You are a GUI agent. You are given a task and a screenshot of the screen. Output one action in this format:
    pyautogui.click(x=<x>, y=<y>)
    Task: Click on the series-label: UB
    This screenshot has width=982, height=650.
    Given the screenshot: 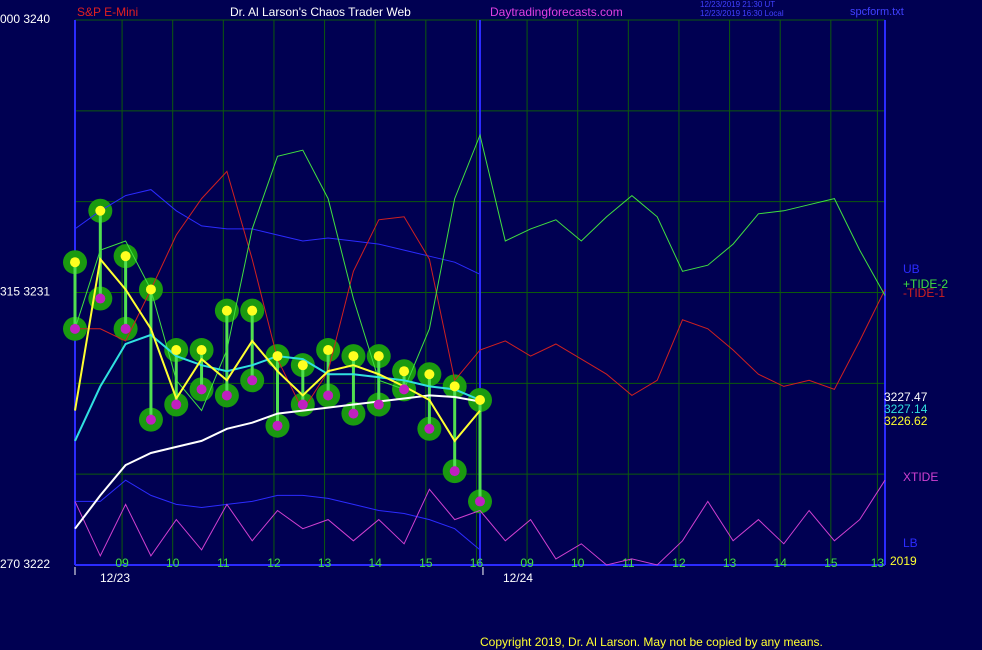 What is the action you would take?
    pyautogui.click(x=911, y=269)
    